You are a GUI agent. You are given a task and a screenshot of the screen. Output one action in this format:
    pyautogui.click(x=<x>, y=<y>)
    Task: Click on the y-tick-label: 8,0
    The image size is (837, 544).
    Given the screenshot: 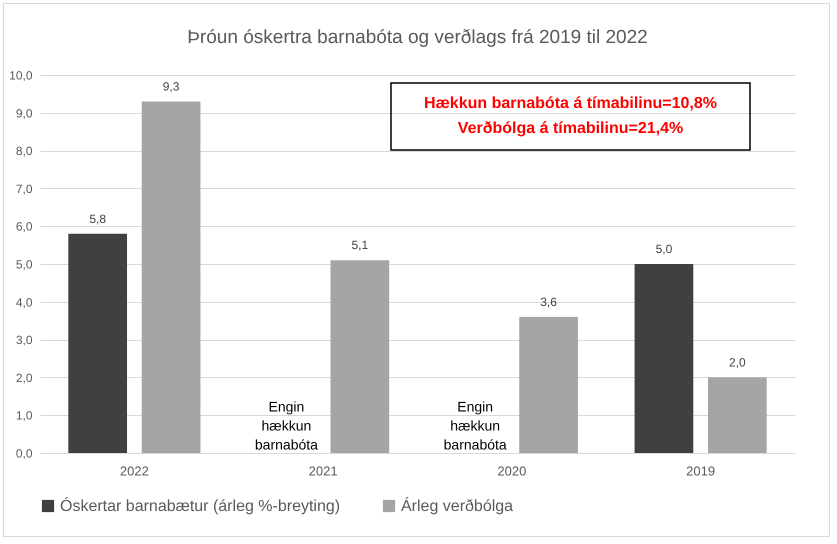 What is the action you would take?
    pyautogui.click(x=24, y=151)
    